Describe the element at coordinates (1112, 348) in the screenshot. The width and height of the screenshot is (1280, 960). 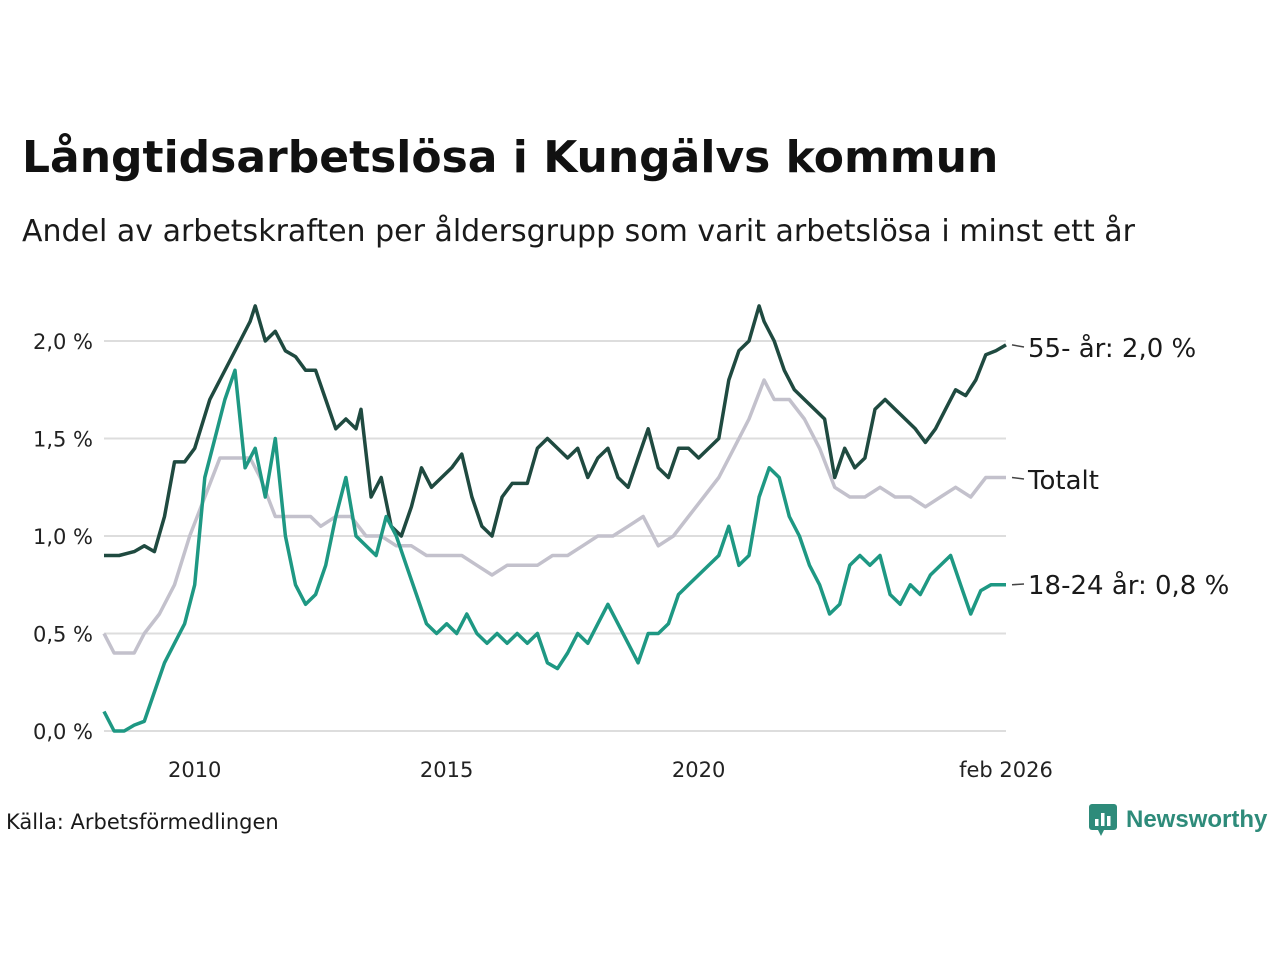
I see `series-end-label: 55- år: 2,0 %` at that location.